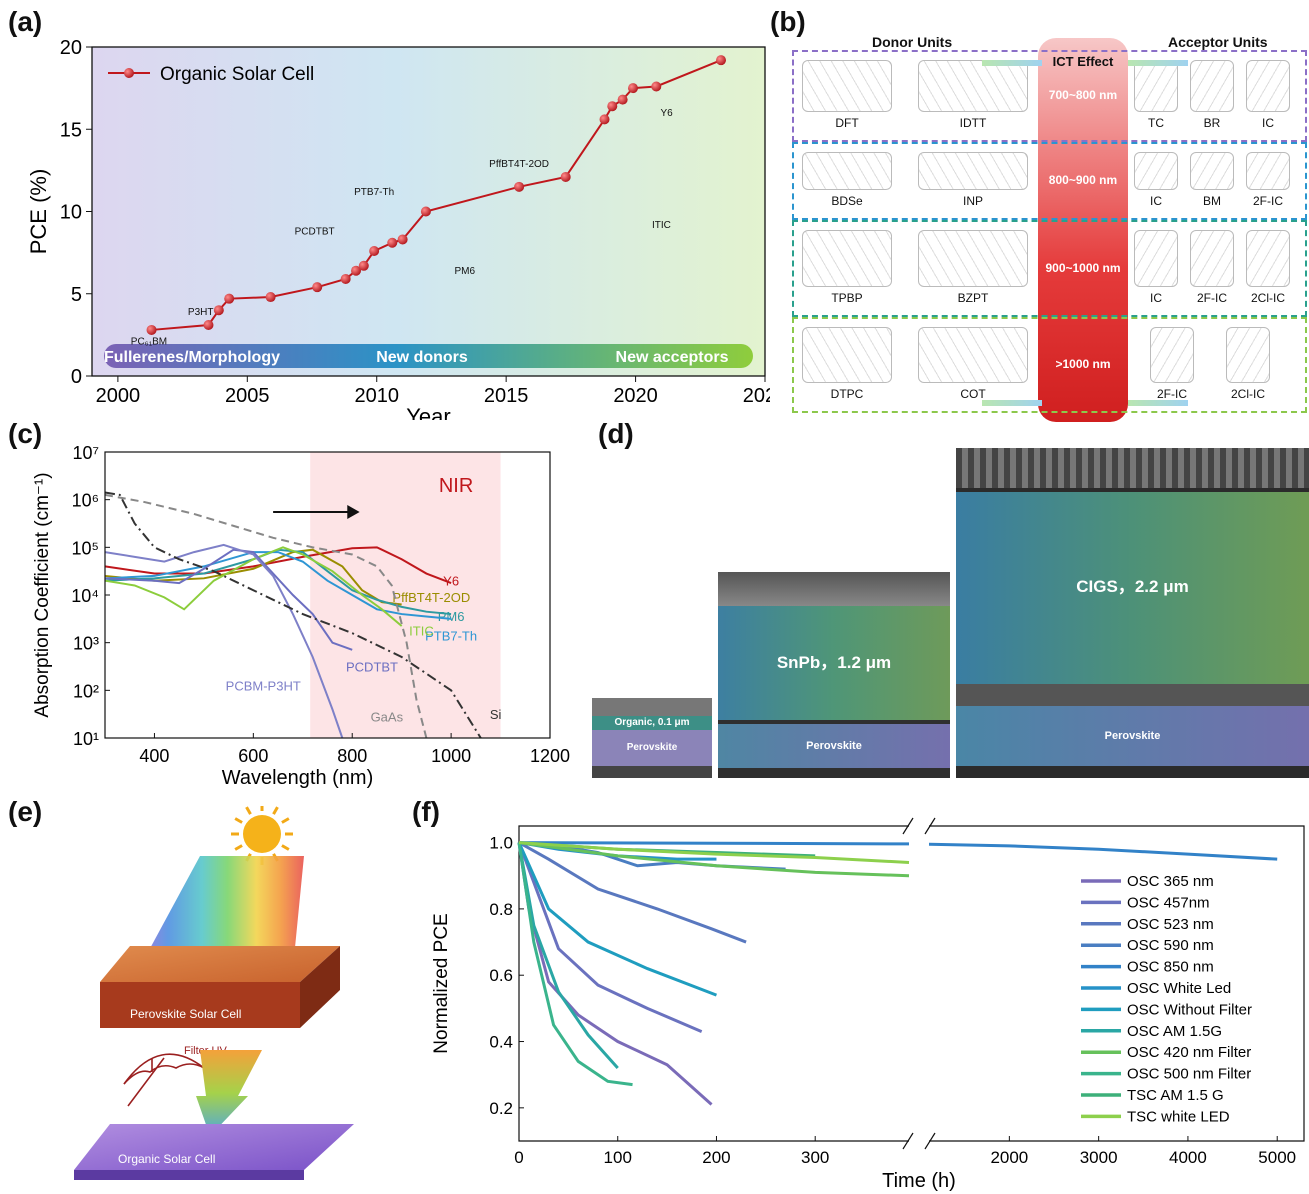 This screenshot has width=1309, height=1194. What do you see at coordinates (456, 486) in the screenshot?
I see `nir-label: NIR` at bounding box center [456, 486].